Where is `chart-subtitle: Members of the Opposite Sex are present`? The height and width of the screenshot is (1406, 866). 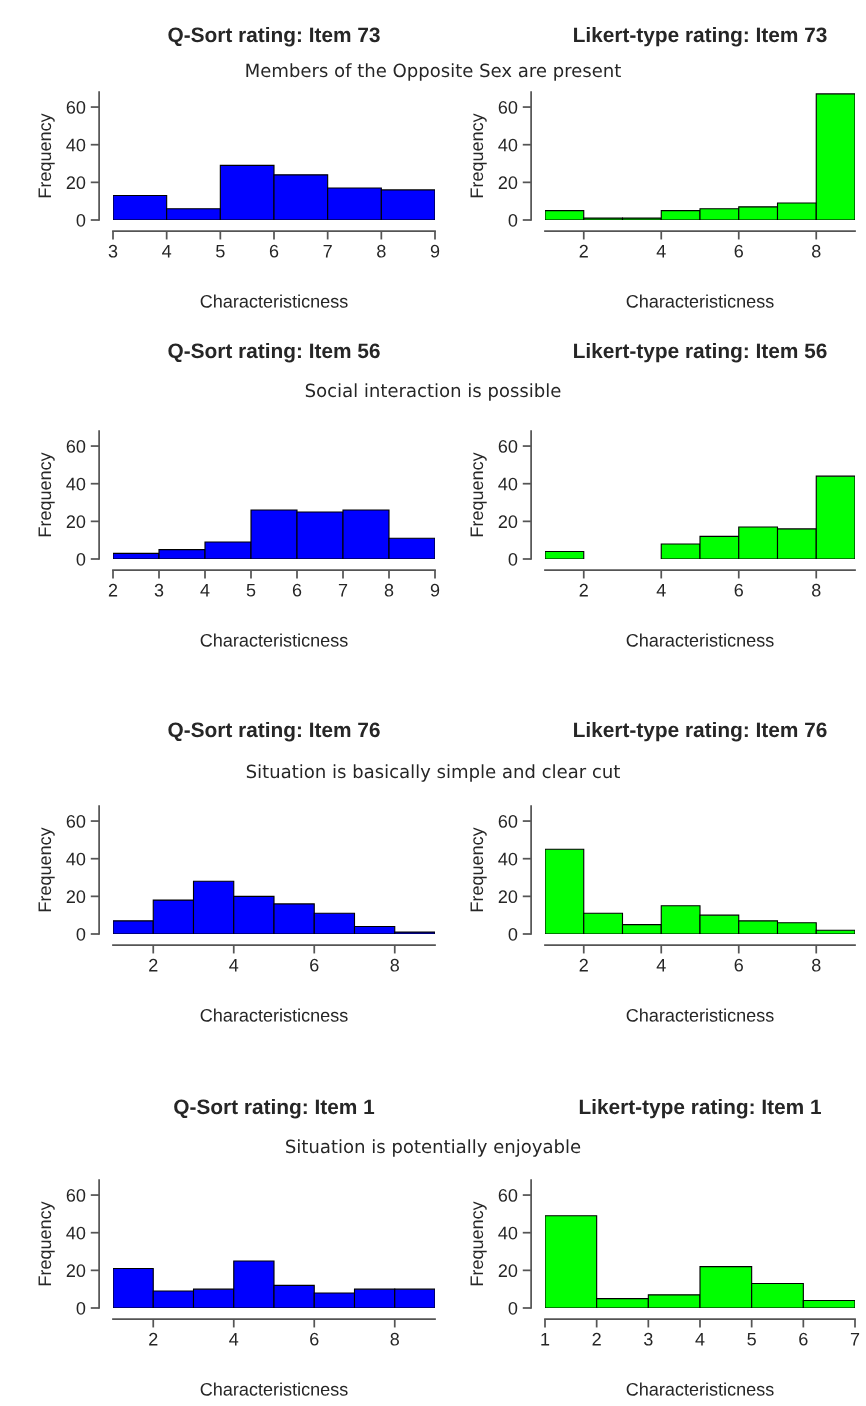
chart-subtitle: Members of the Opposite Sex are present is located at coordinates (433, 72).